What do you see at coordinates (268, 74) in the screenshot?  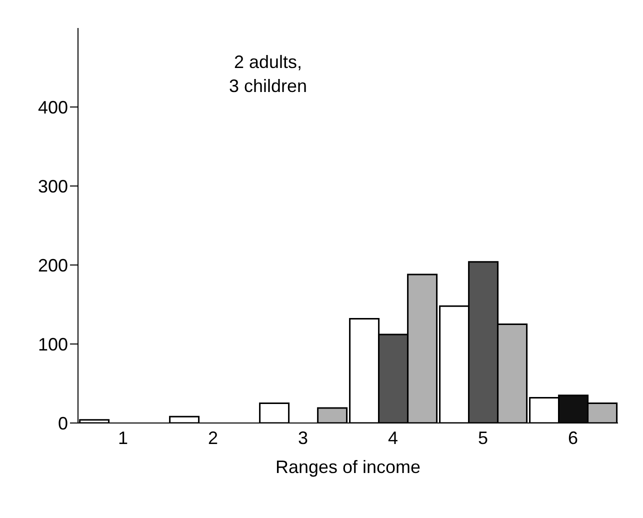 I see `annotation: 2 adults, 3 children` at bounding box center [268, 74].